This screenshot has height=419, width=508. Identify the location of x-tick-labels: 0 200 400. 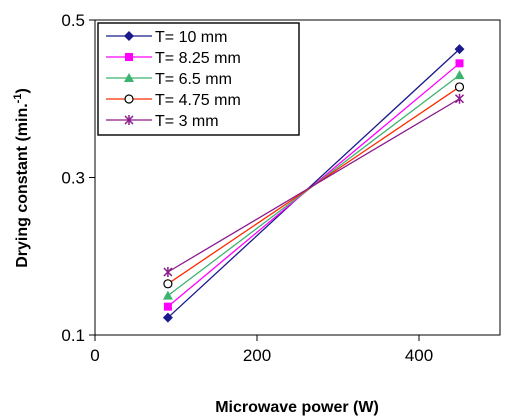
(261, 355).